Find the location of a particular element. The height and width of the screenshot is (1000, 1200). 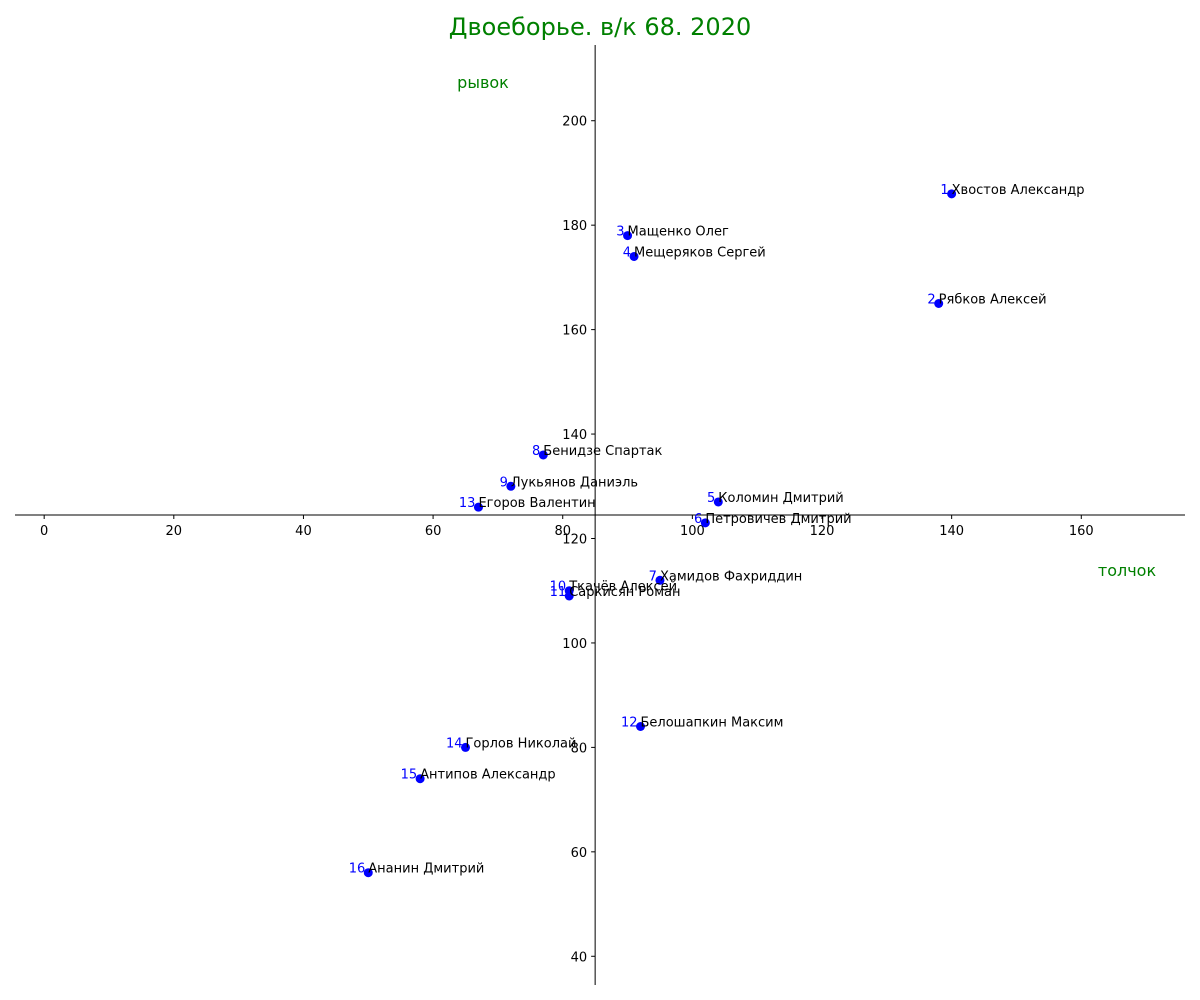

point-name-label: Антипов Александр is located at coordinates (488, 775).